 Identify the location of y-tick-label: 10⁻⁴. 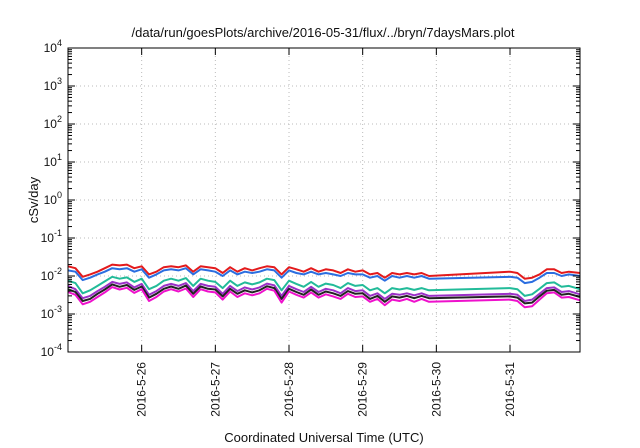
(51, 350).